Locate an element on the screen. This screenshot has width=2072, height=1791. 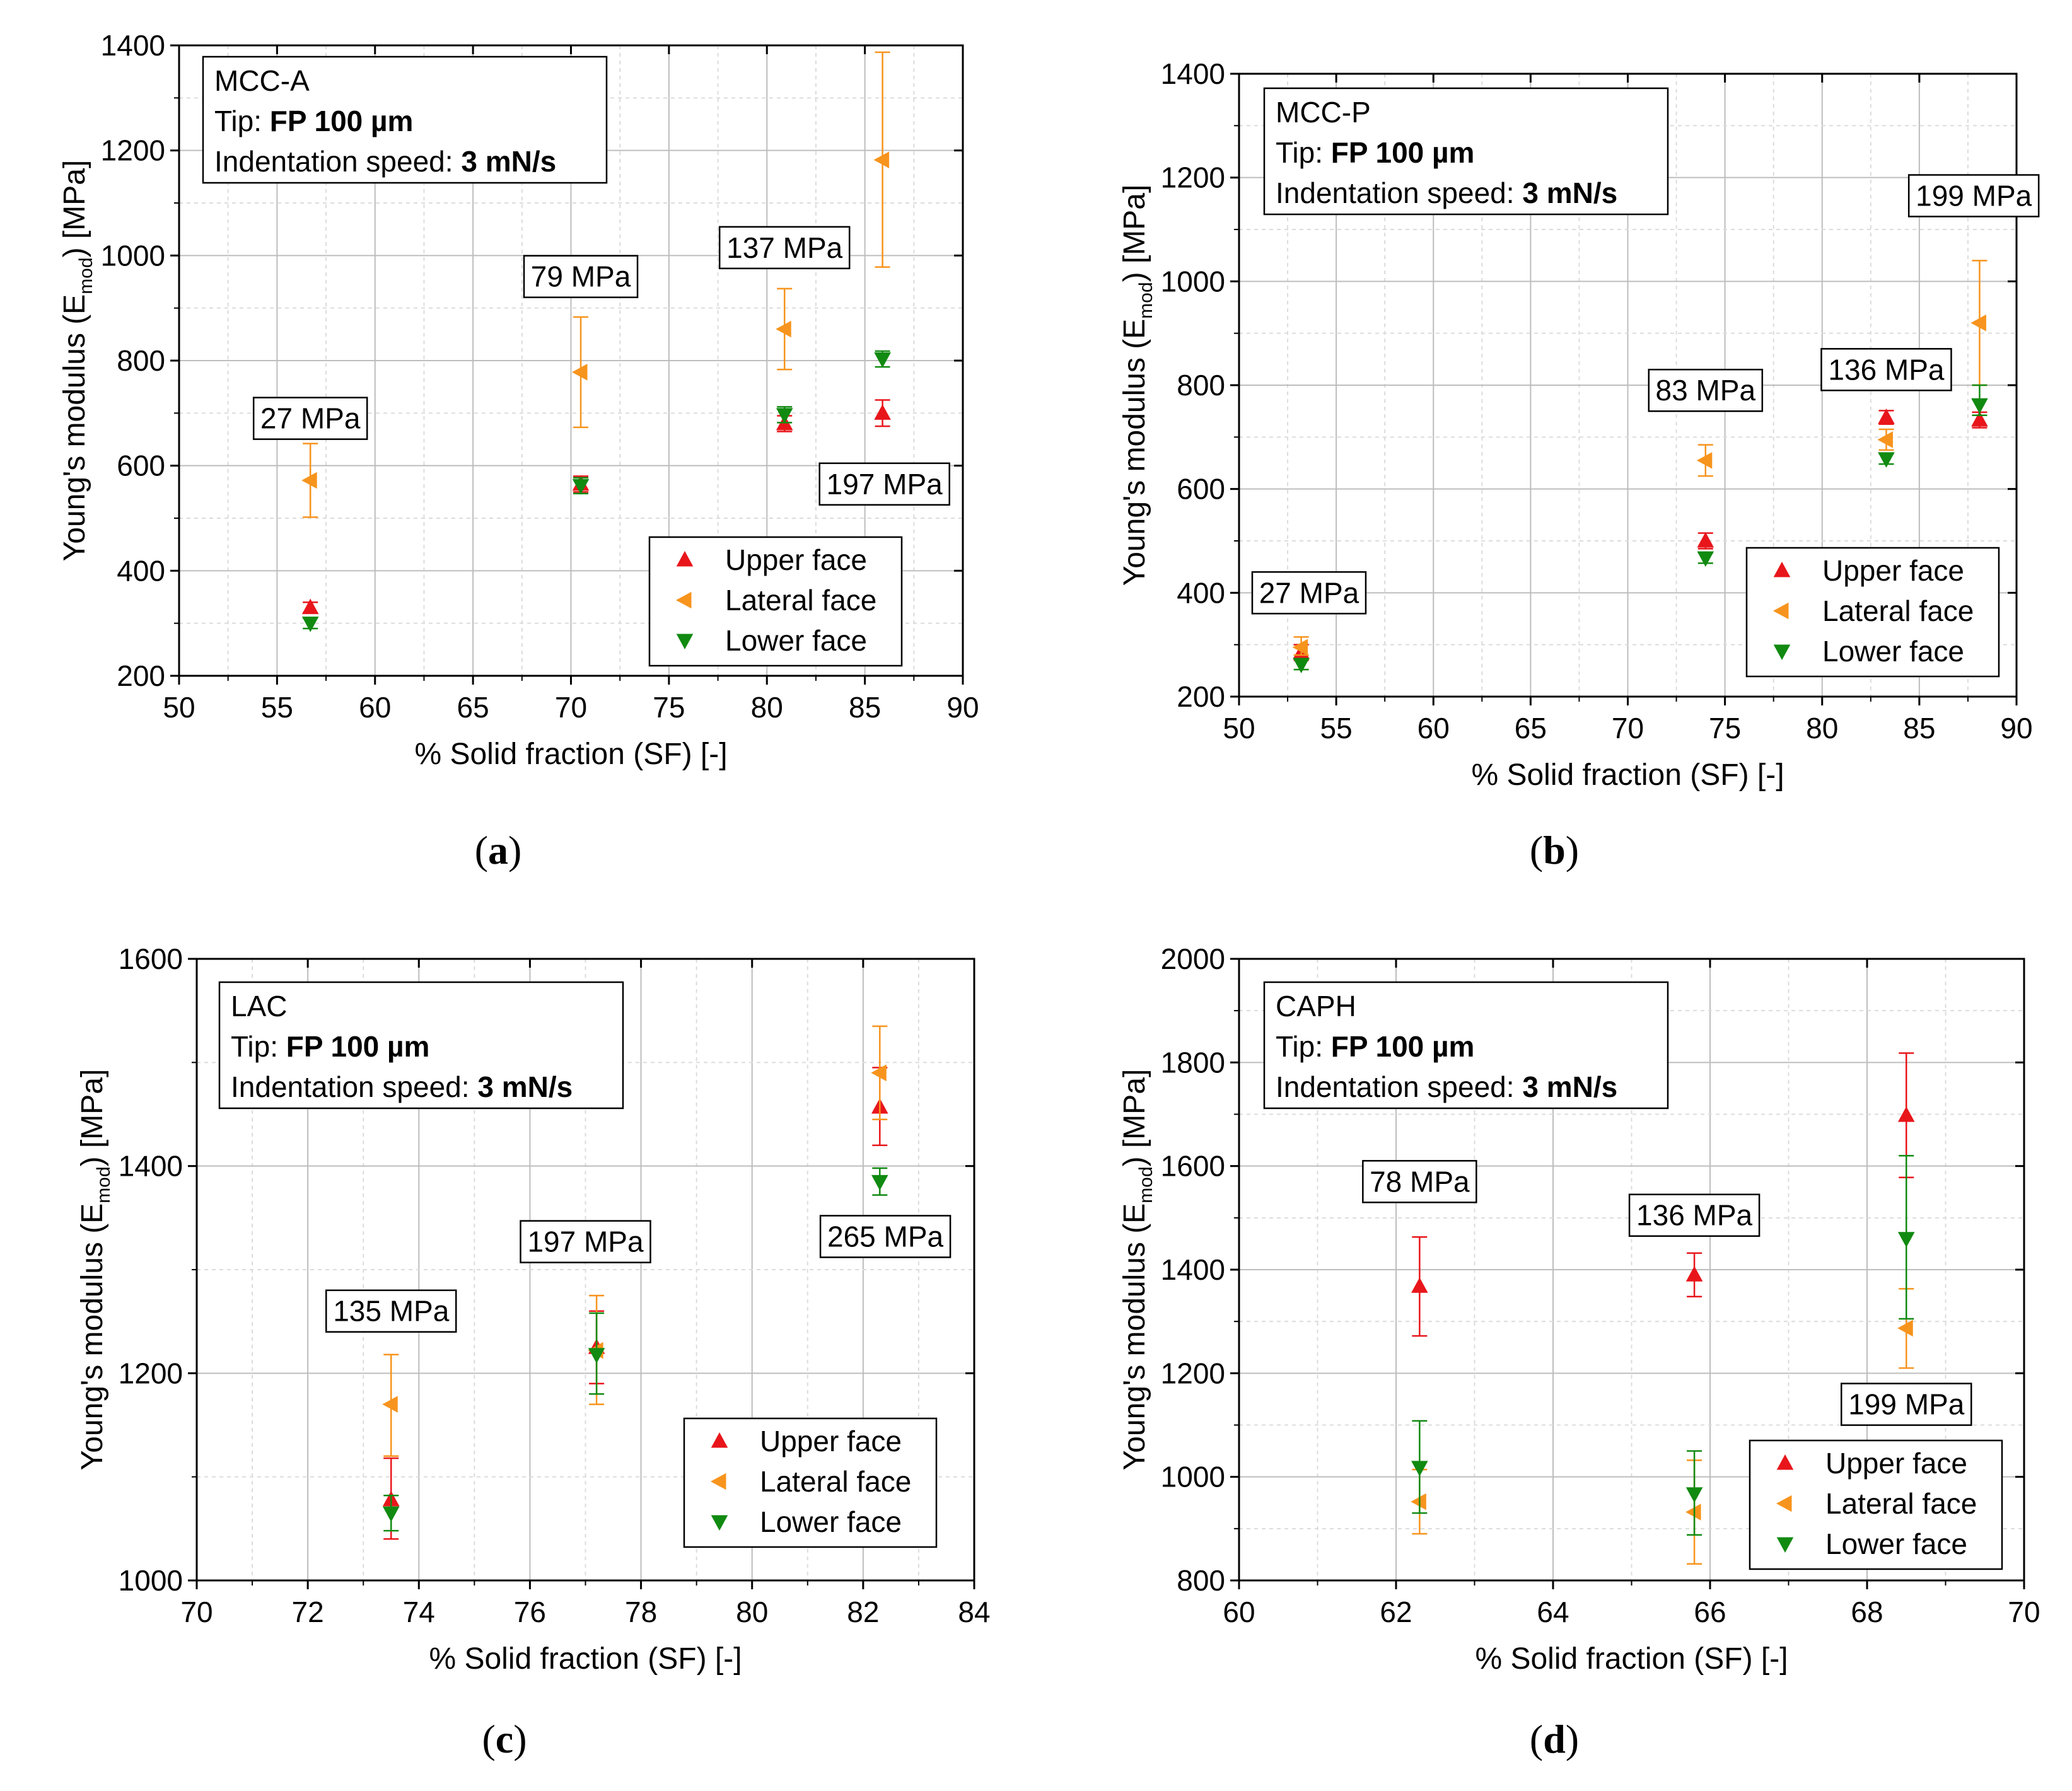
speed-label: Indentation speed: 3 mN/s is located at coordinates (1446, 1086).